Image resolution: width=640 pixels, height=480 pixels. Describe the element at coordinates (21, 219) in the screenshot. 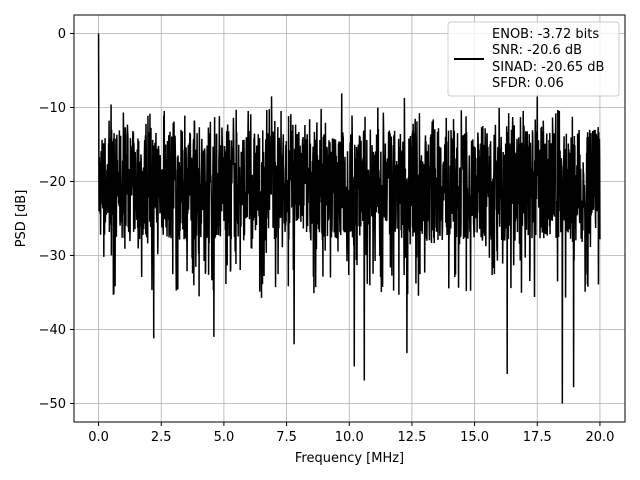

I see `y-axis-label: PSD [dB]` at that location.